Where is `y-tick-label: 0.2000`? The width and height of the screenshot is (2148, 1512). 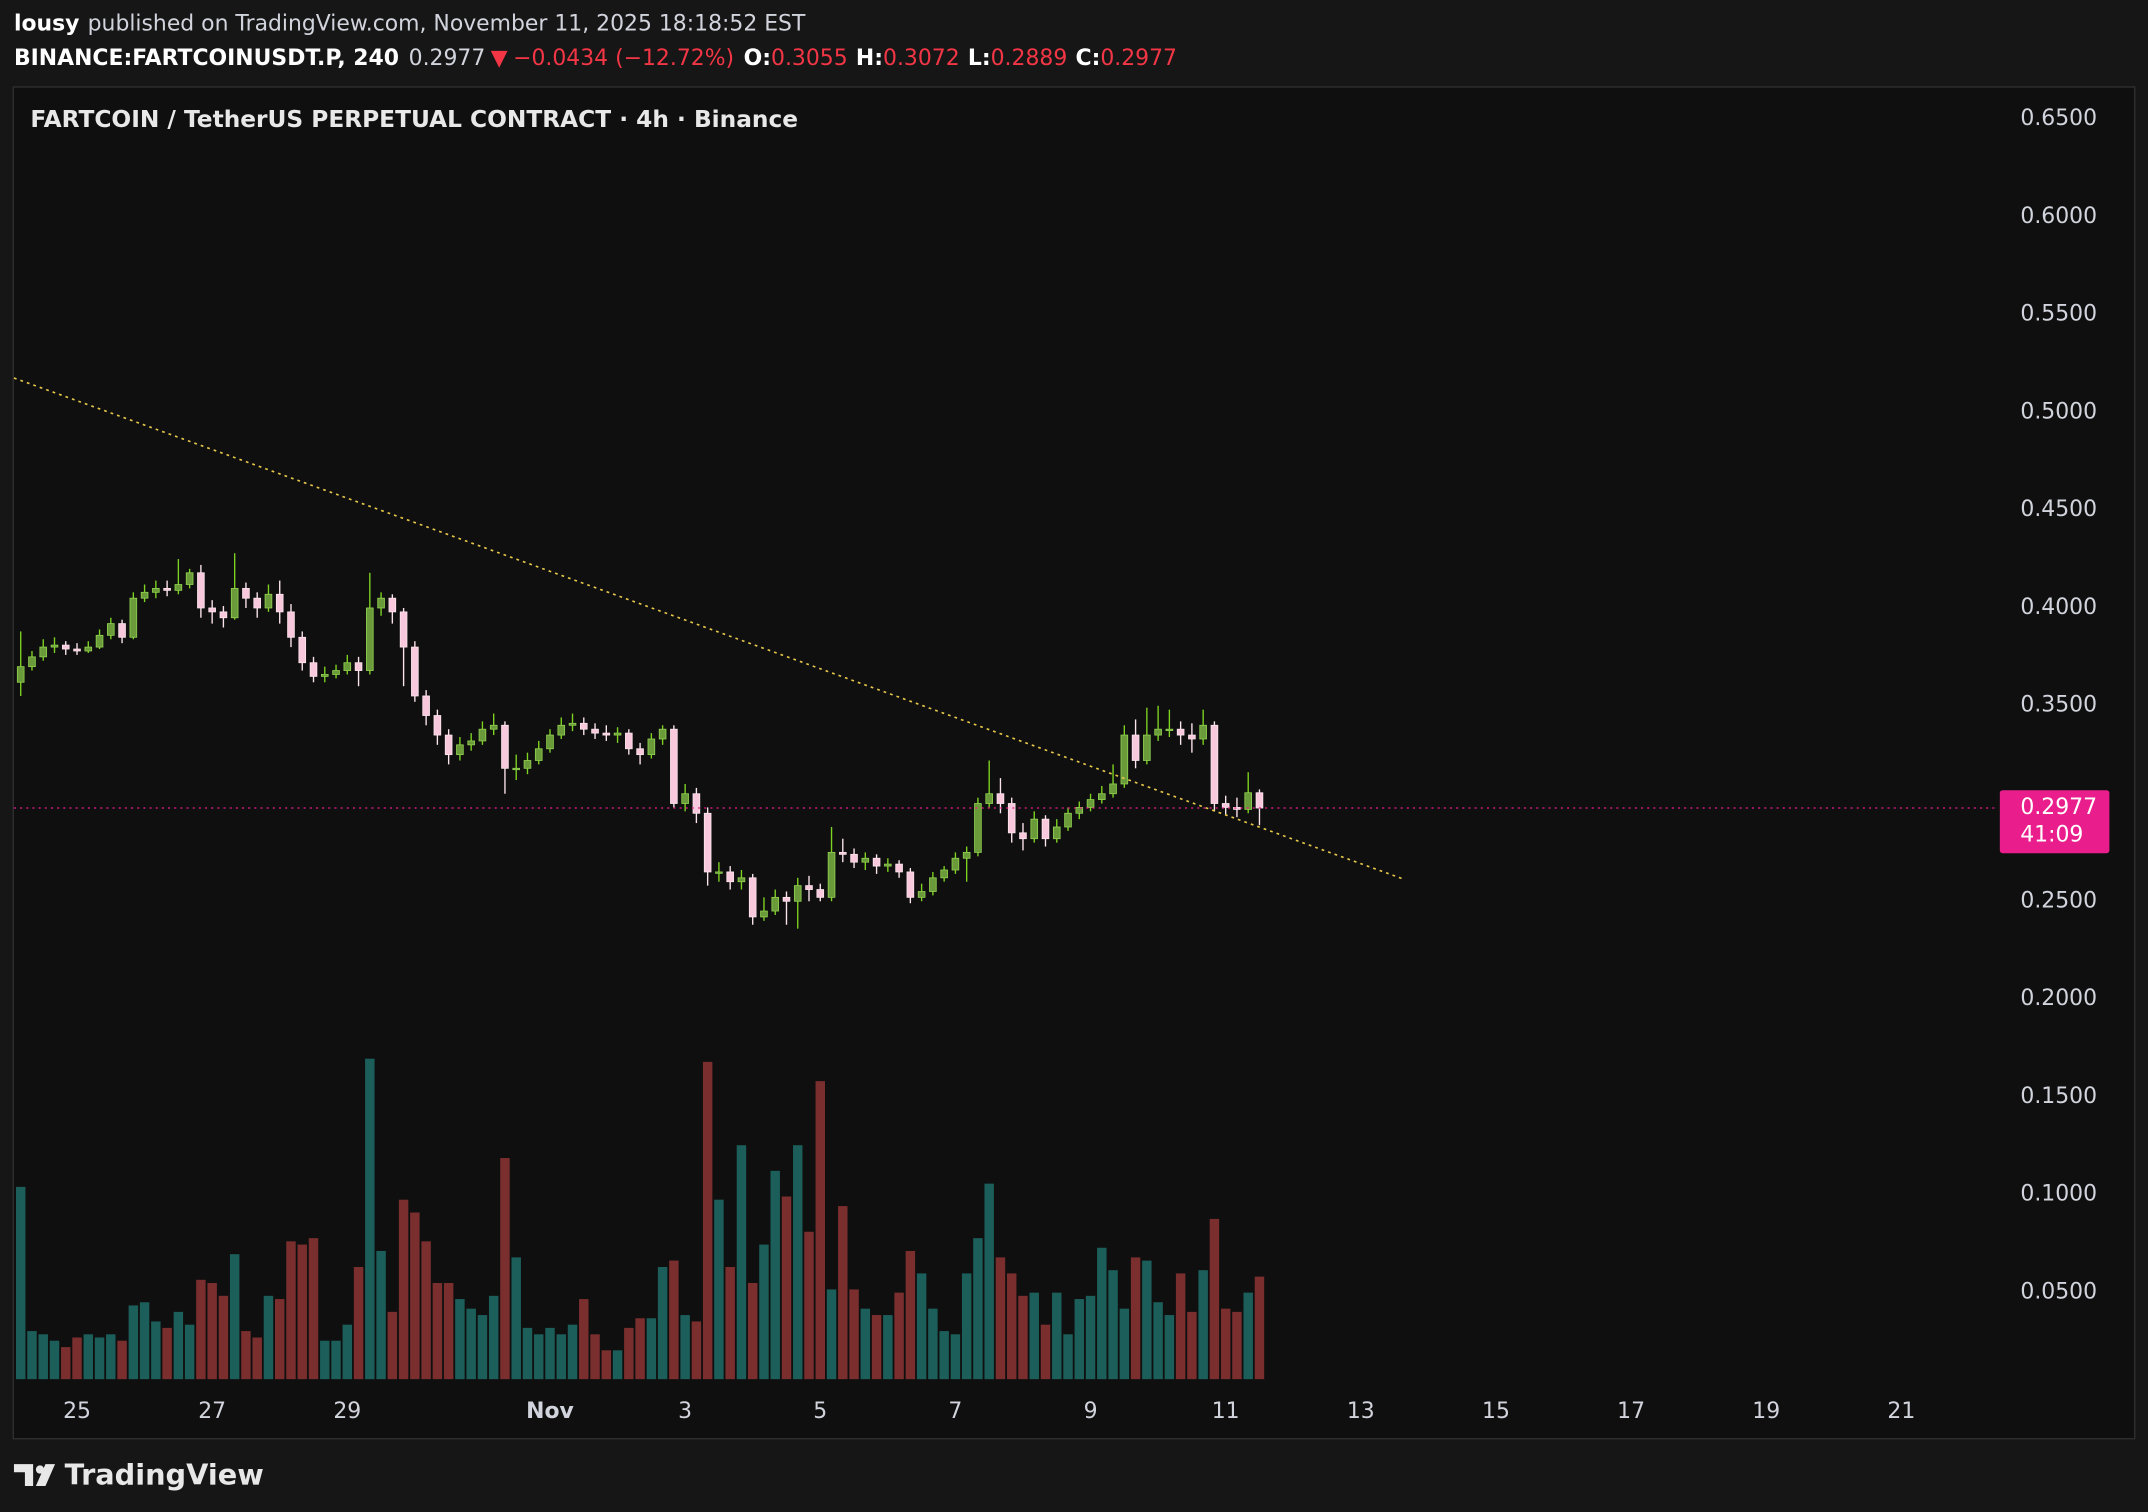 y-tick-label: 0.2000 is located at coordinates (2058, 998).